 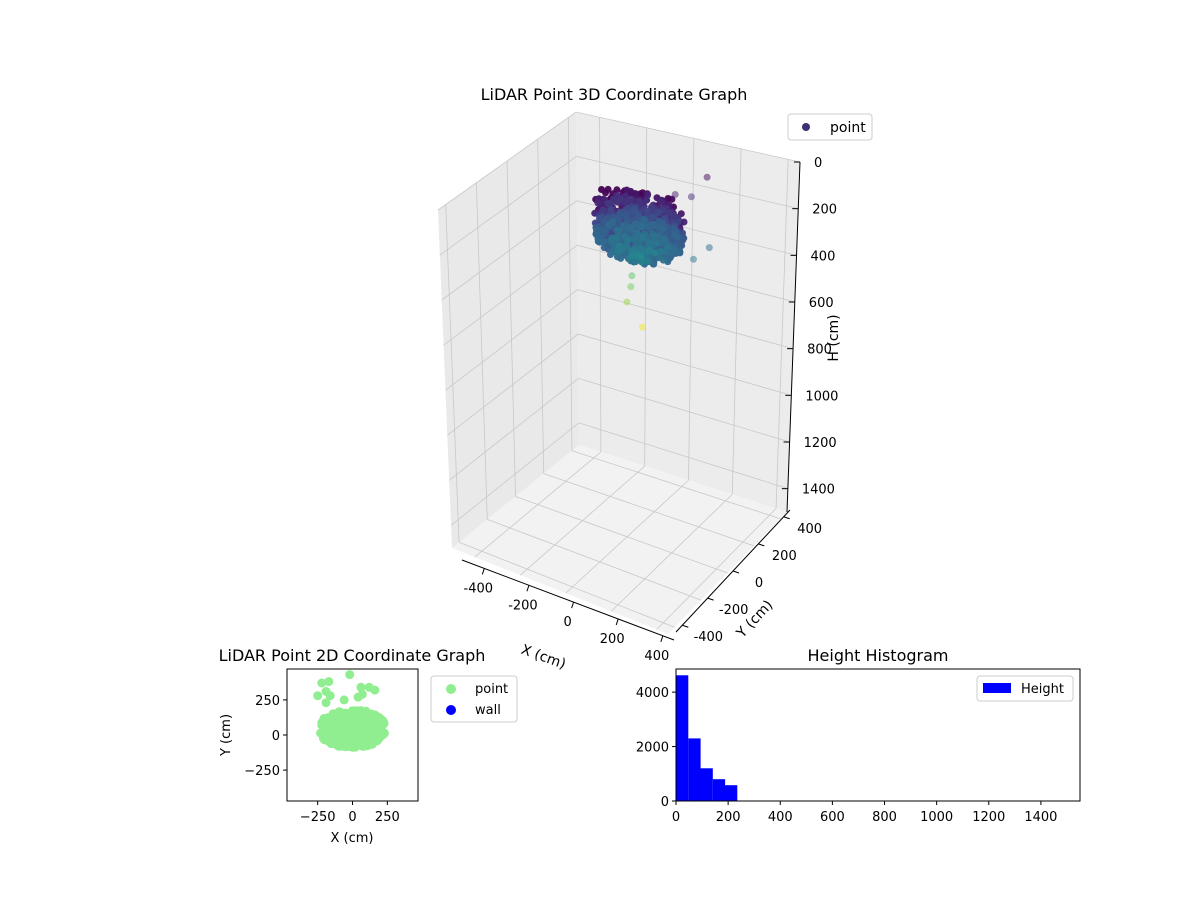 What do you see at coordinates (988, 817) in the screenshot?
I see `x-tick-label-hist-6: 1200` at bounding box center [988, 817].